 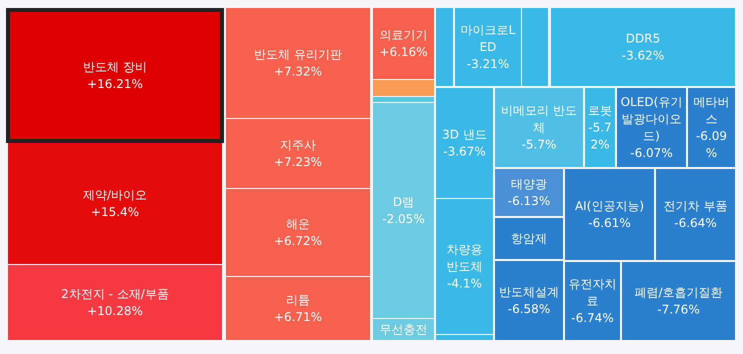 What do you see at coordinates (115, 84) in the screenshot?
I see `data-label: +16.21%` at bounding box center [115, 84].